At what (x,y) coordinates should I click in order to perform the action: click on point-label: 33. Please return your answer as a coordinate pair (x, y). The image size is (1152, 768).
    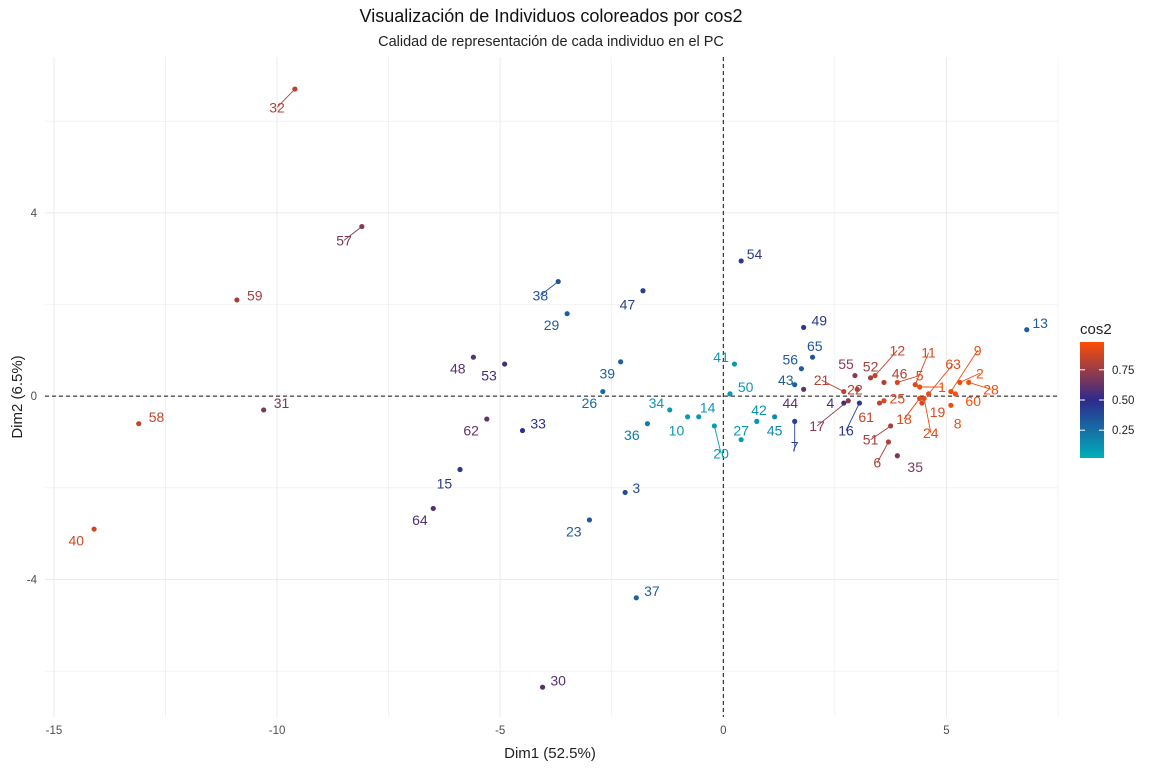
    Looking at the image, I should click on (538, 424).